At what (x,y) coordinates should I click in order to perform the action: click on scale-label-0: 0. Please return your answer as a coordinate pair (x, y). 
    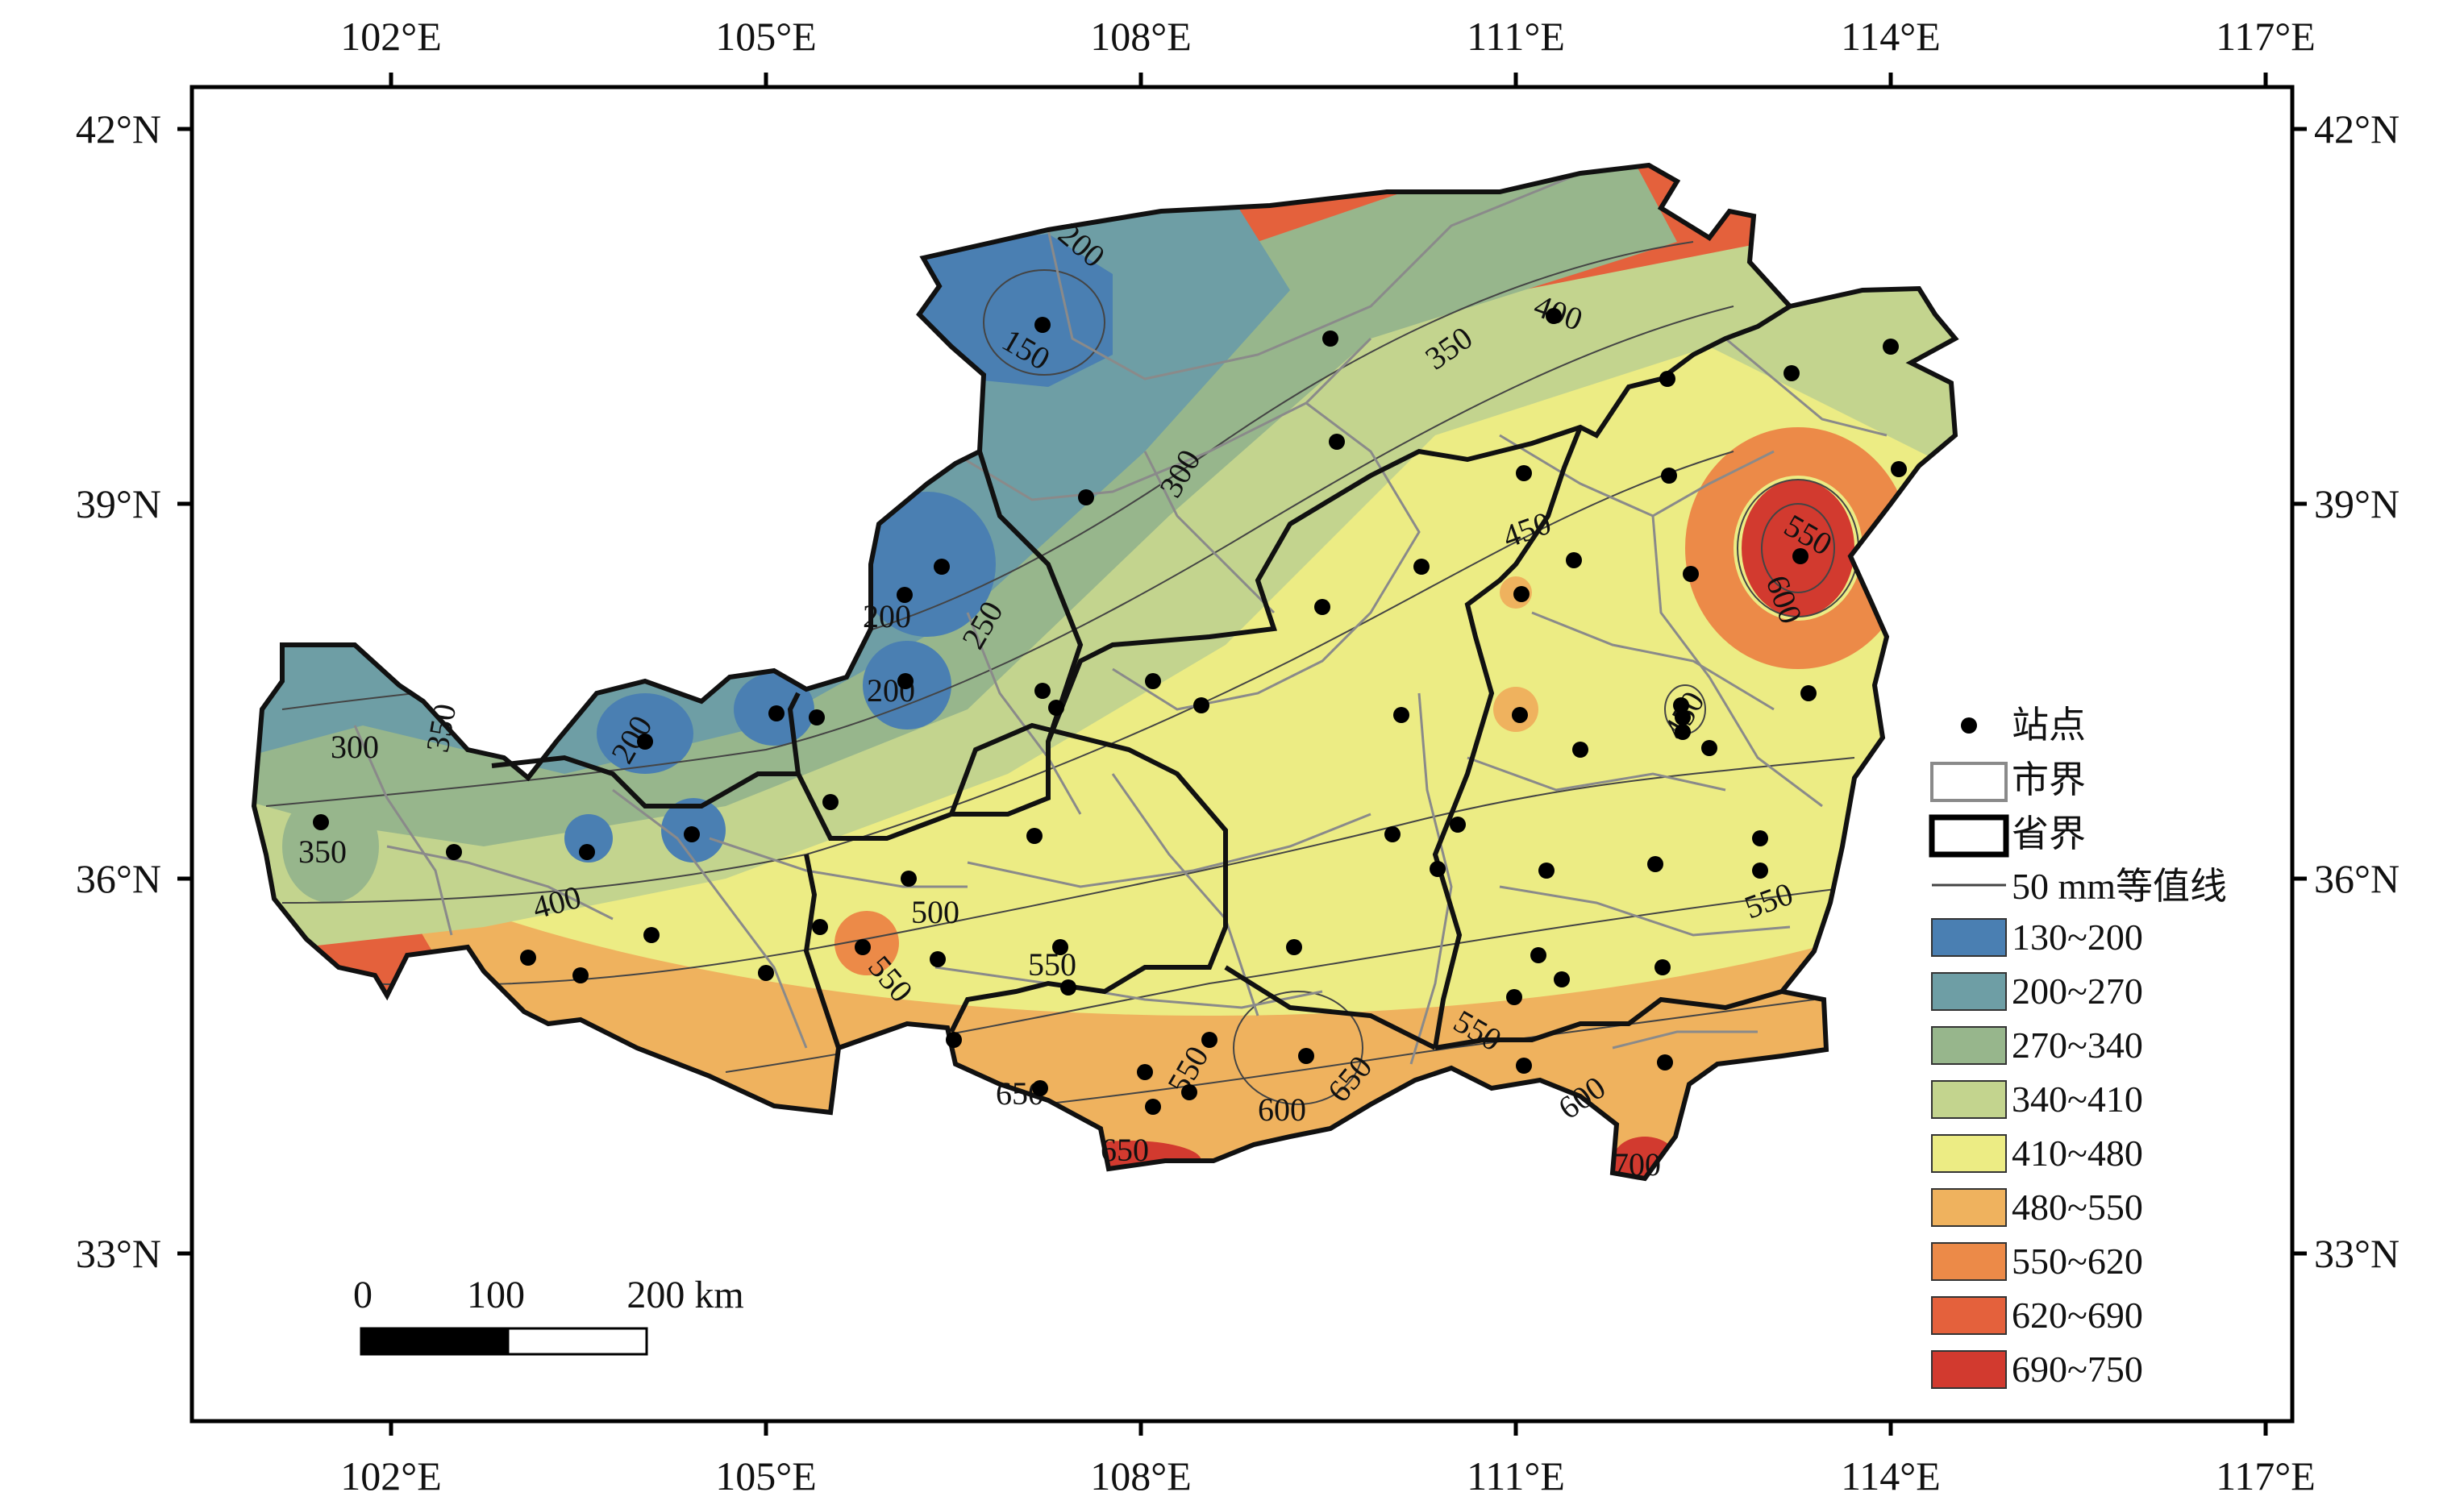
    Looking at the image, I should click on (363, 1295).